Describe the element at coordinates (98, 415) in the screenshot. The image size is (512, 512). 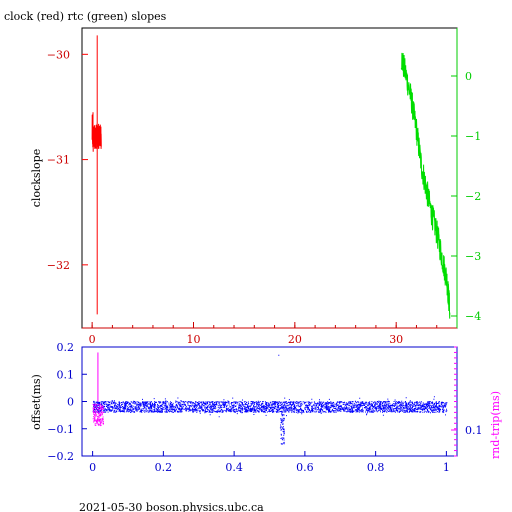
I see `magenta-roundtrip-points` at that location.